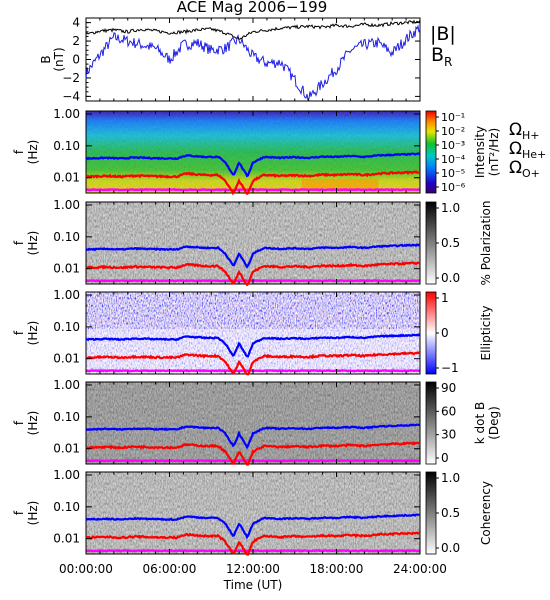 The height and width of the screenshot is (600, 550). Describe the element at coordinates (340, 184) in the screenshot. I see `heatmap-hot-region` at that location.